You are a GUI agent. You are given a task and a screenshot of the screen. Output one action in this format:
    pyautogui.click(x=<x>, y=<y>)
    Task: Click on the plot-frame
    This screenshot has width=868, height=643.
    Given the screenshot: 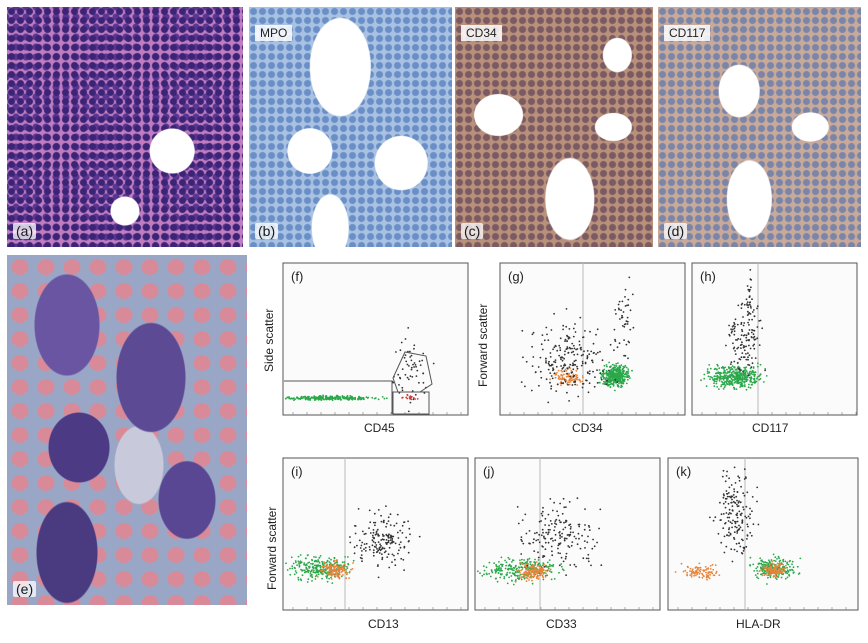 What is the action you would take?
    pyautogui.click(x=592, y=339)
    